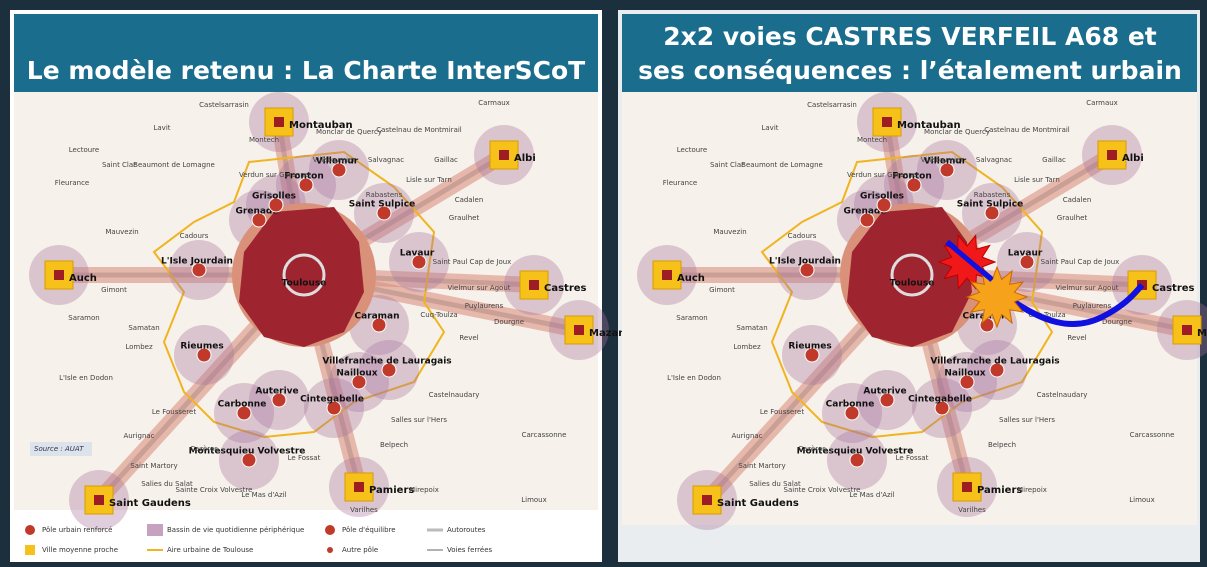 The image size is (1207, 567). Describe the element at coordinates (509, 322) in the screenshot. I see `town-label: Dourgne` at that location.